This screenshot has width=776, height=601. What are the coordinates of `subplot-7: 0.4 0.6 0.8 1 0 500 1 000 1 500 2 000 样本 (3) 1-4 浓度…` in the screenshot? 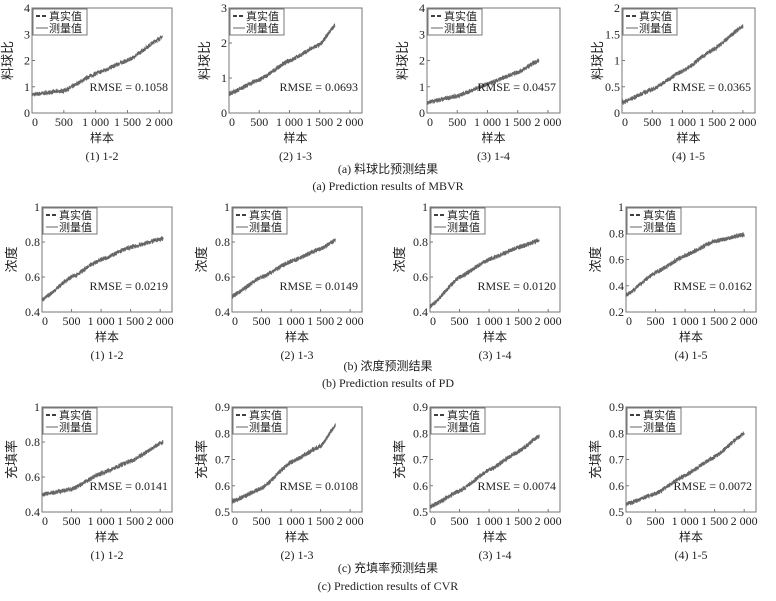 It's located at (477, 281).